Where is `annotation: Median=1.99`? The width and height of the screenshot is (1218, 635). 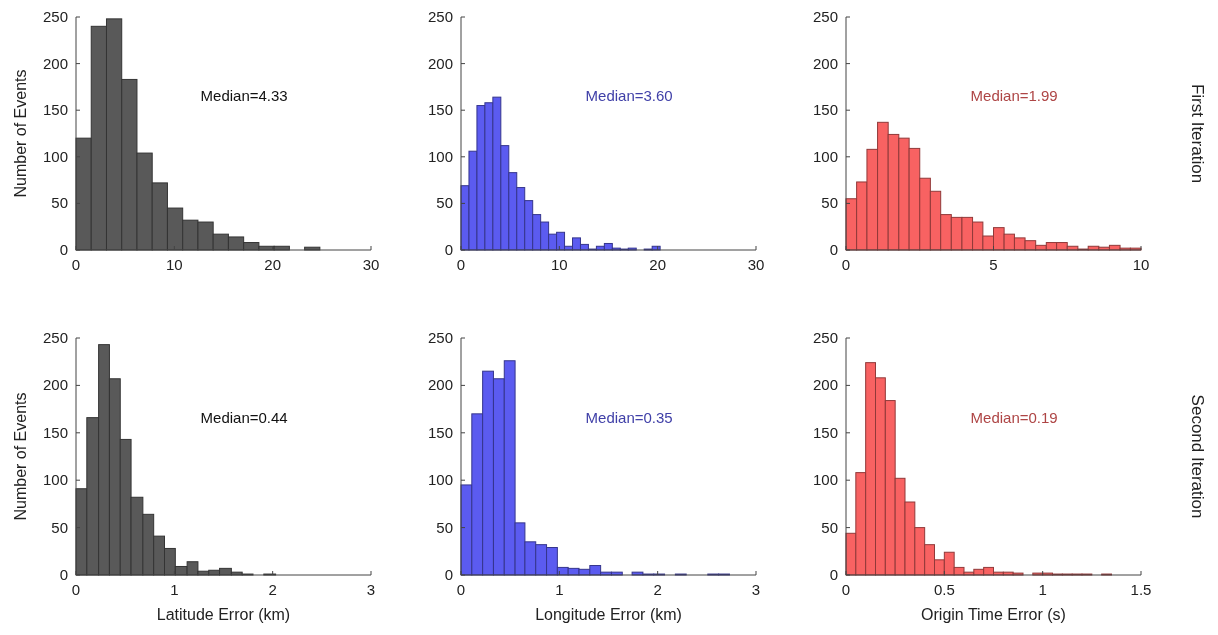 annotation: Median=1.99 is located at coordinates (1014, 95).